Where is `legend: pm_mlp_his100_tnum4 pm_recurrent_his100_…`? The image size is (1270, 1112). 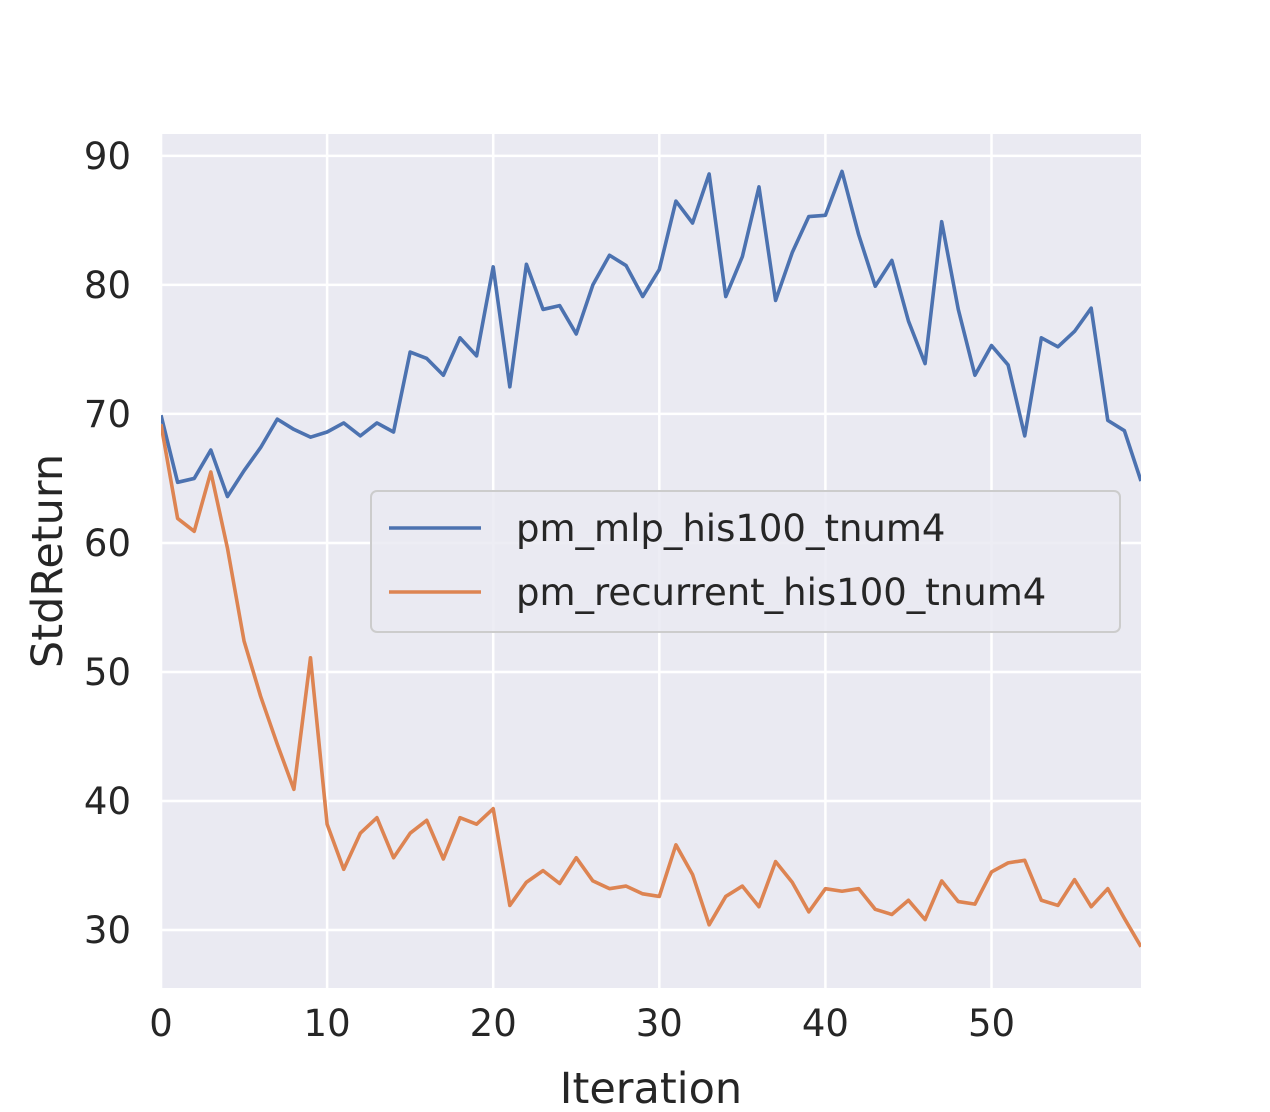 legend: pm_mlp_his100_tnum4 pm_recurrent_his100_… is located at coordinates (745, 561).